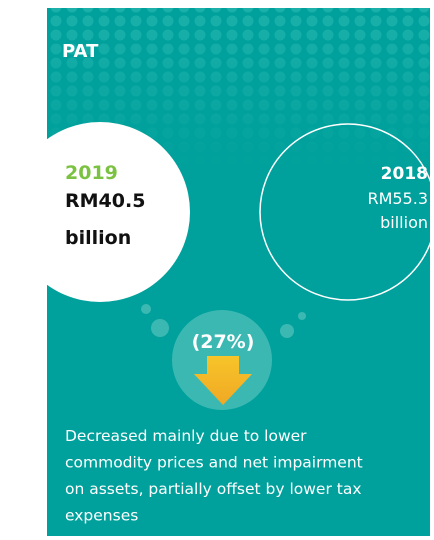 The image size is (434, 540). I want to click on down-arrow, so click(223, 380).